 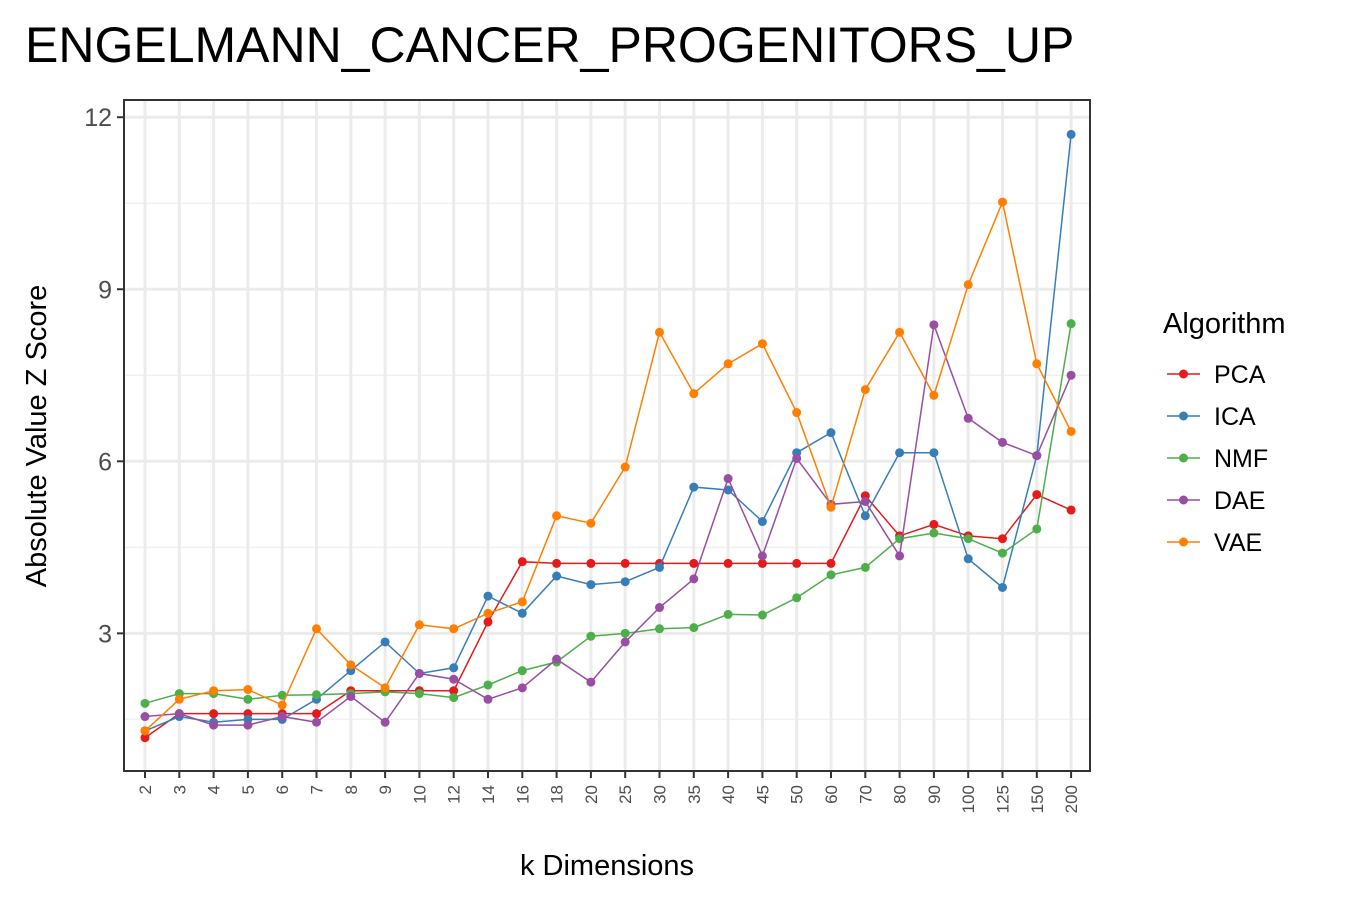 What do you see at coordinates (104, 376) in the screenshot?
I see `y-axis: 3 6 9 12` at bounding box center [104, 376].